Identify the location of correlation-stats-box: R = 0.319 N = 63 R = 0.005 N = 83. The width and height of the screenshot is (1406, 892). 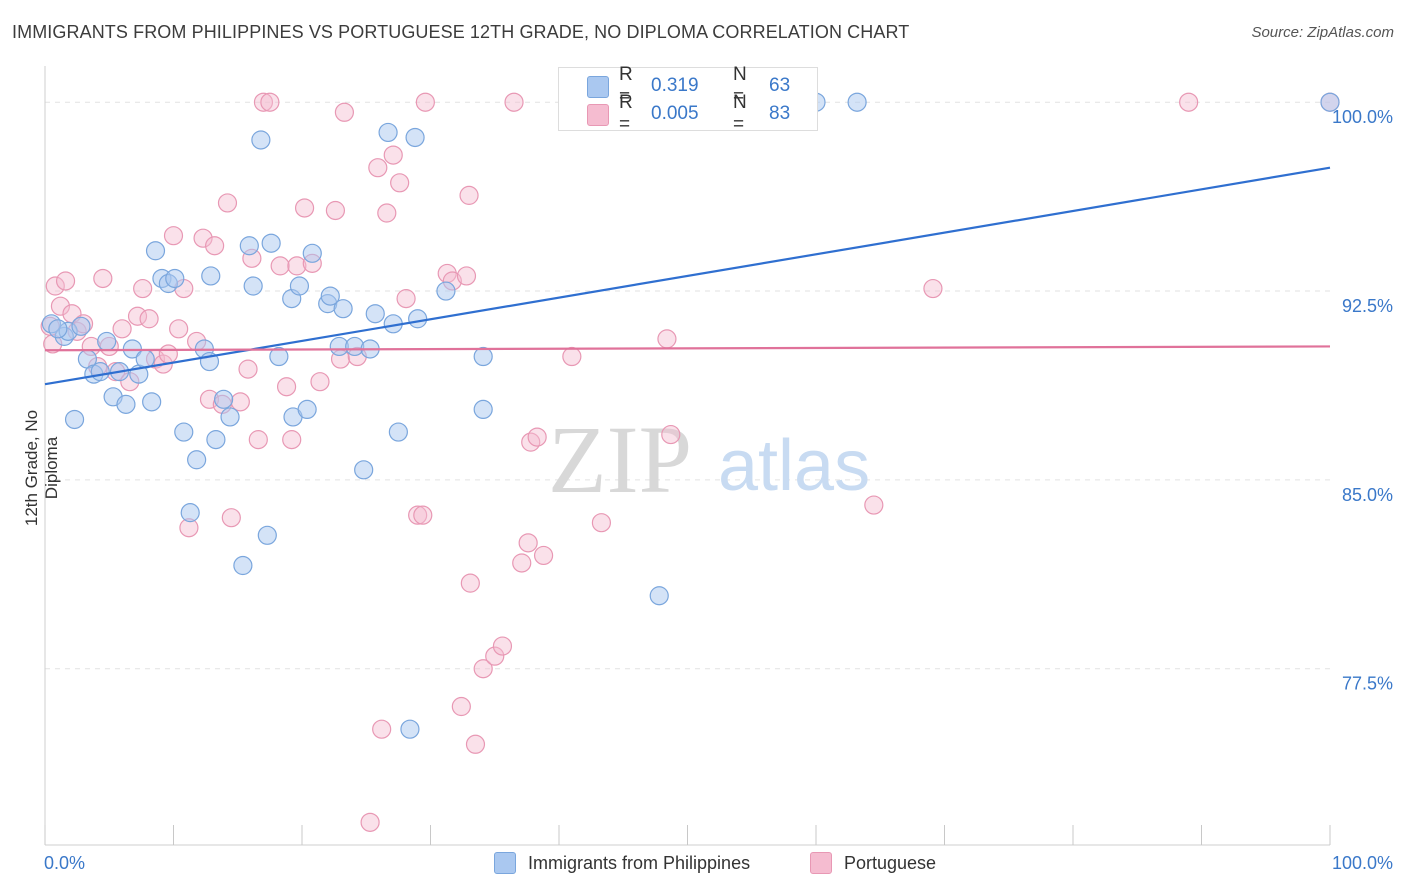
(688, 99).